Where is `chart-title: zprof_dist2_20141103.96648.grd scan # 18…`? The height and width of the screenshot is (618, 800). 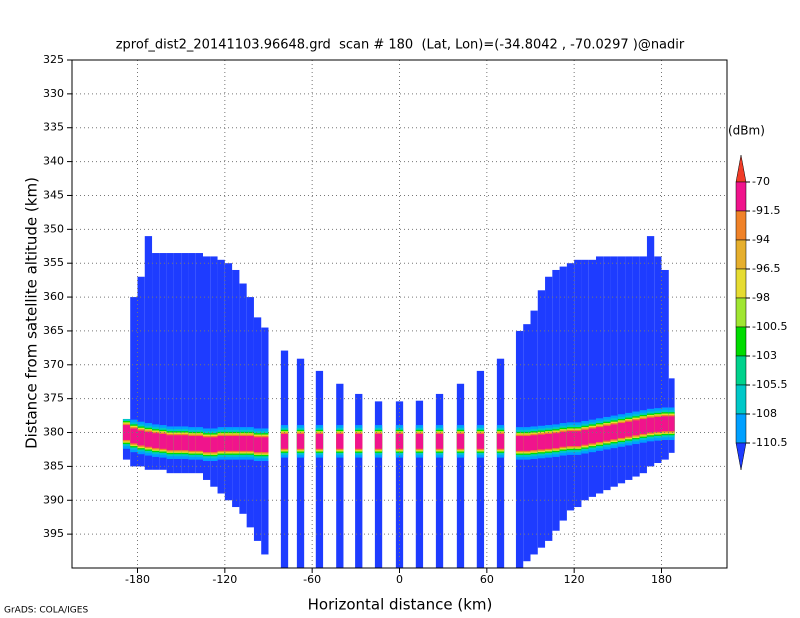
chart-title: zprof_dist2_20141103.96648.grd scan # 18… is located at coordinates (400, 45).